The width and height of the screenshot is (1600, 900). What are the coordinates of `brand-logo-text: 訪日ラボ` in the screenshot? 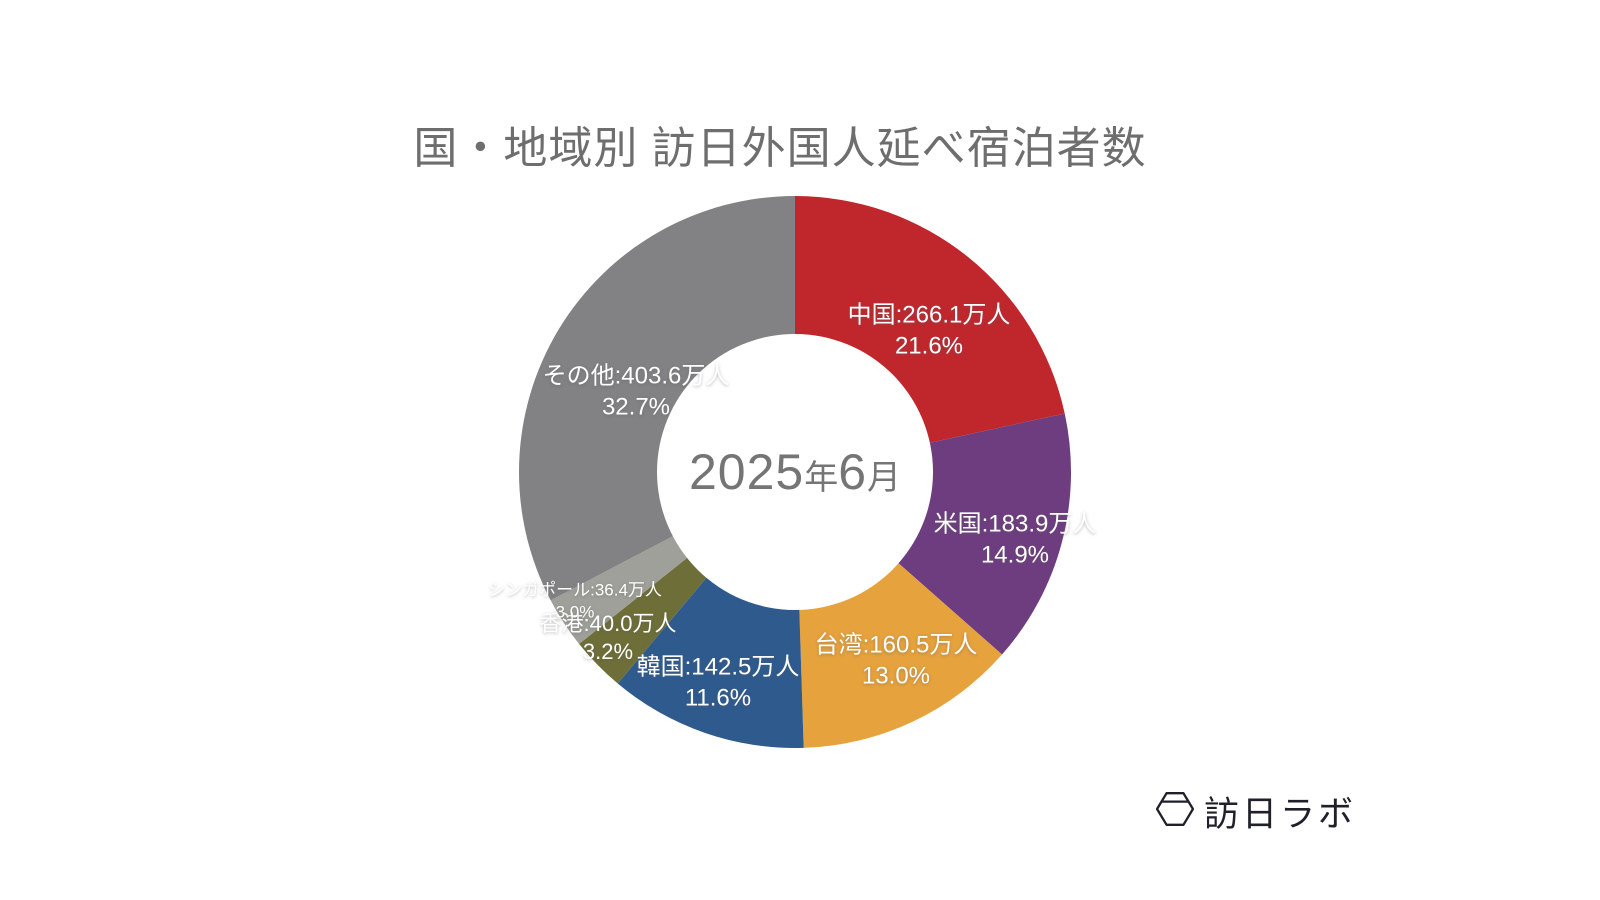 It's located at (1280, 814).